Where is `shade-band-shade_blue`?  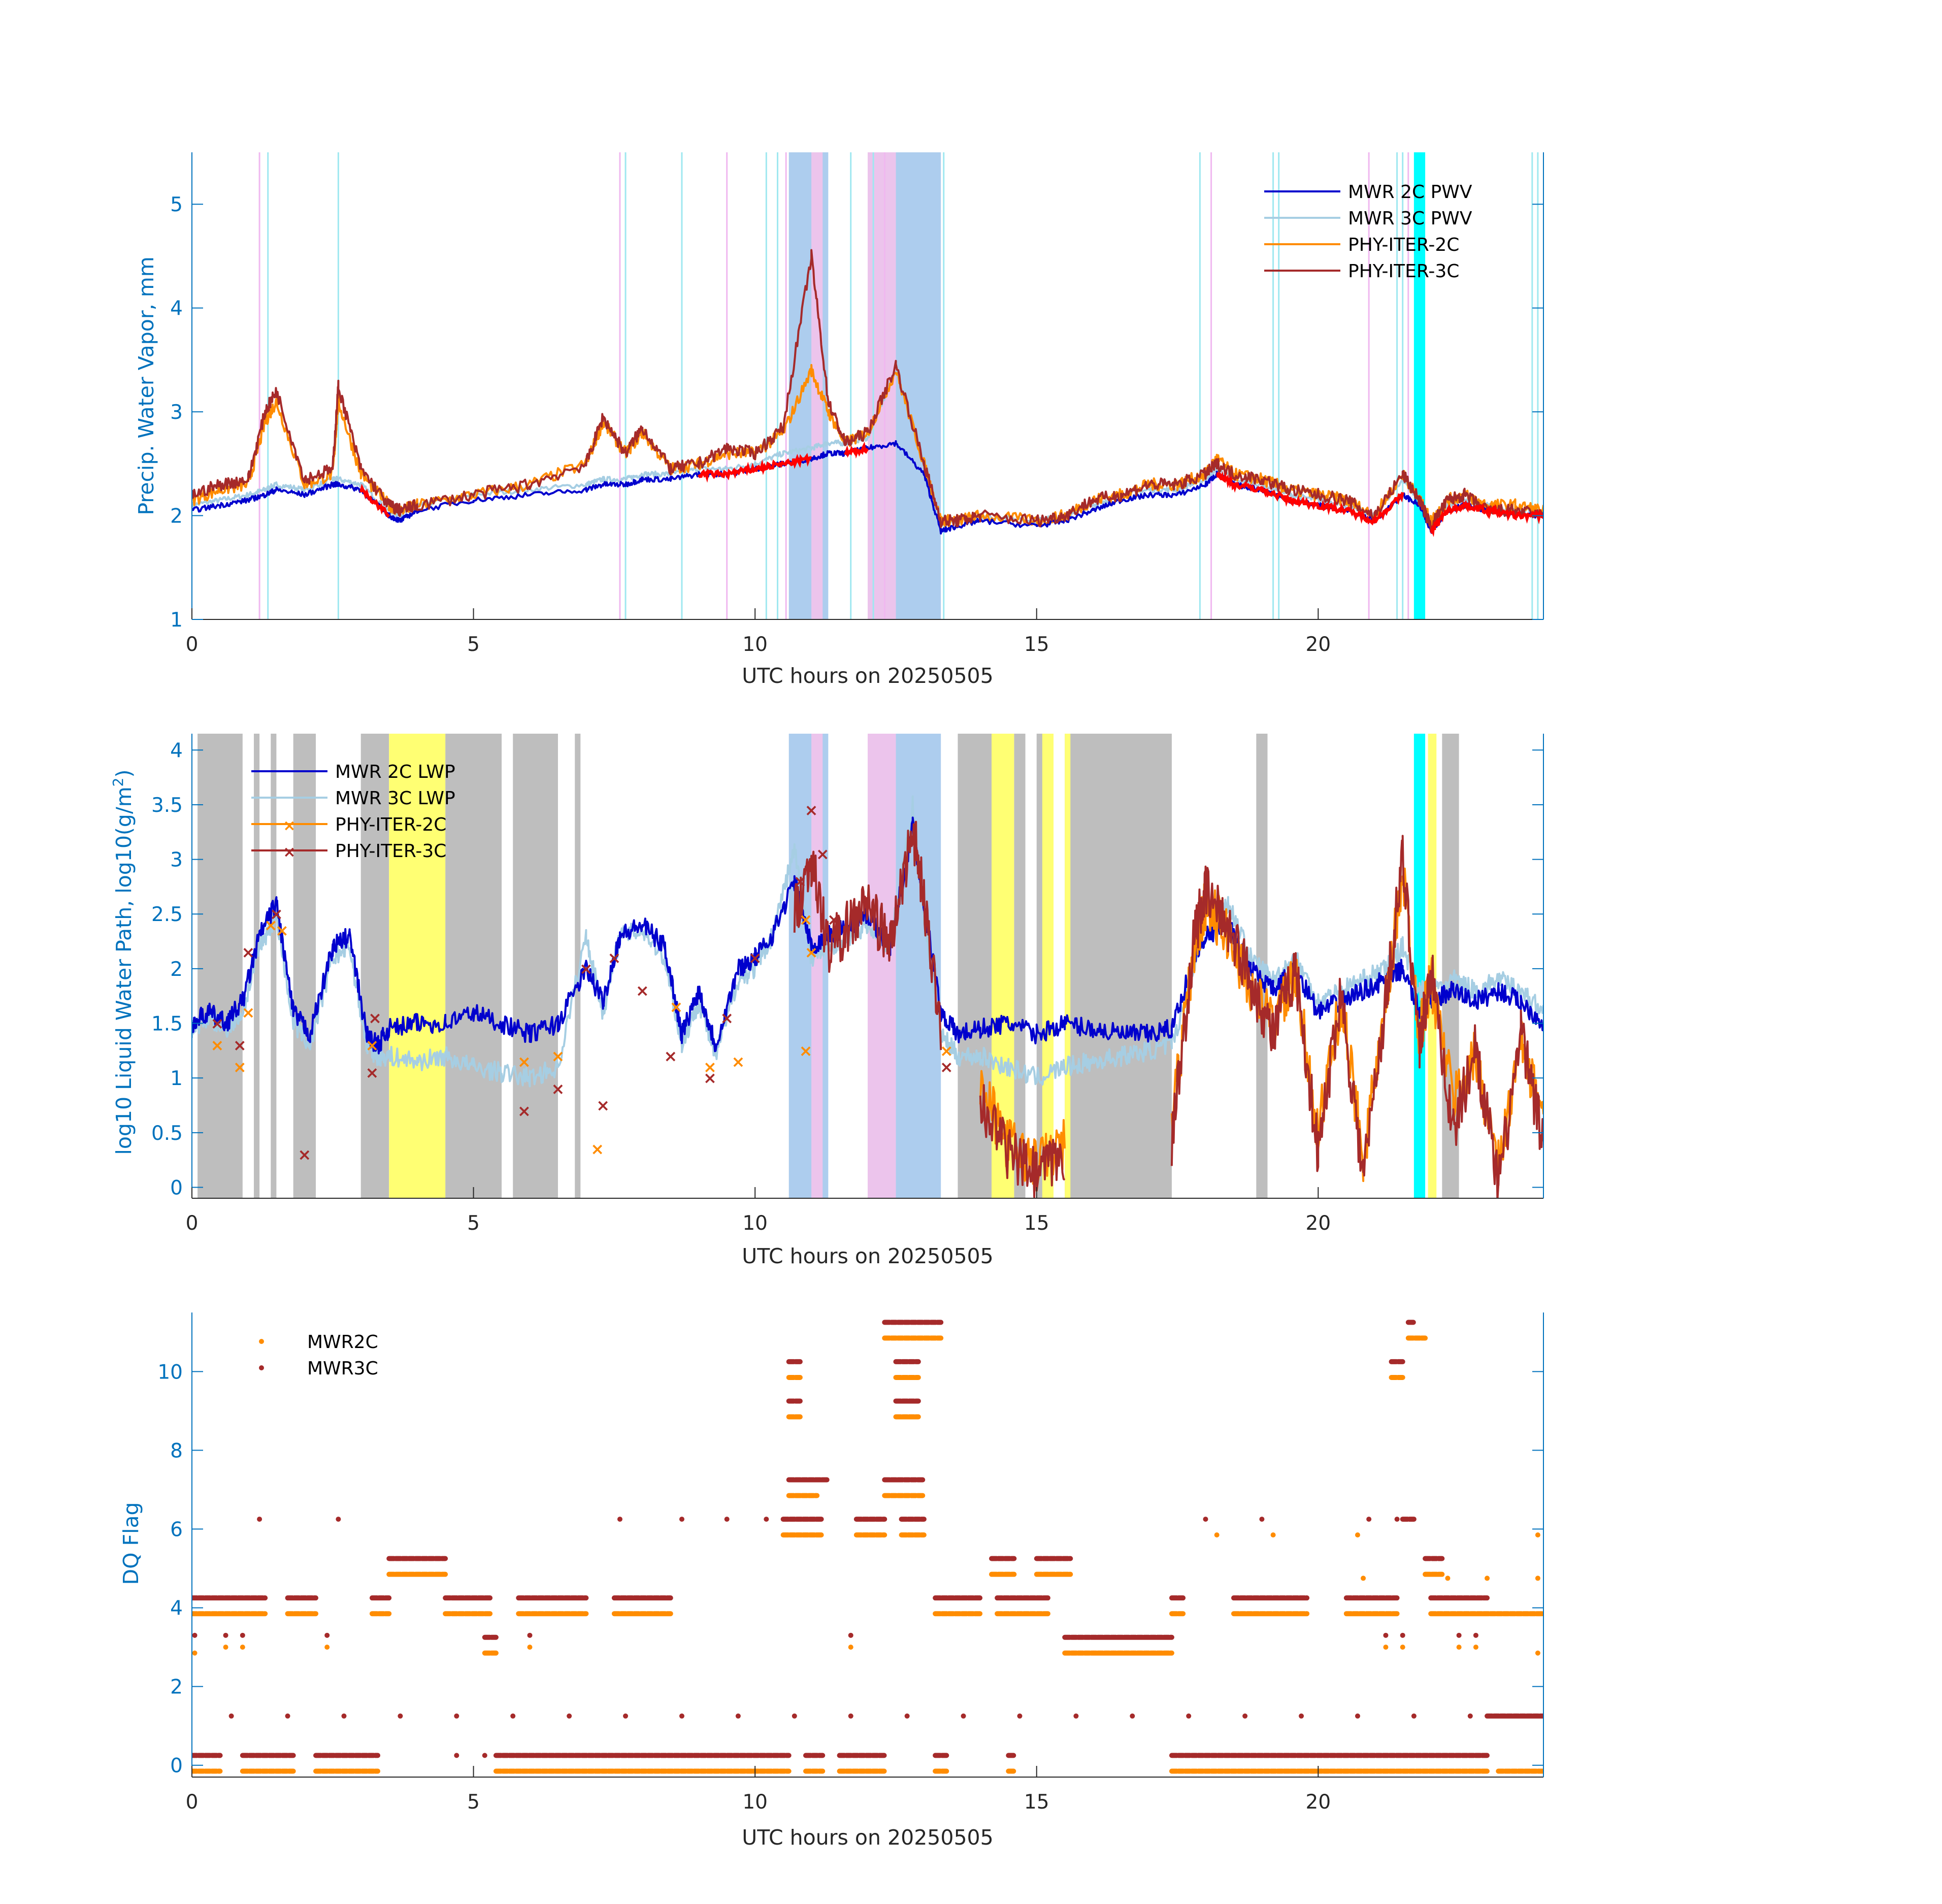
shade-band-shade_blue is located at coordinates (918, 386).